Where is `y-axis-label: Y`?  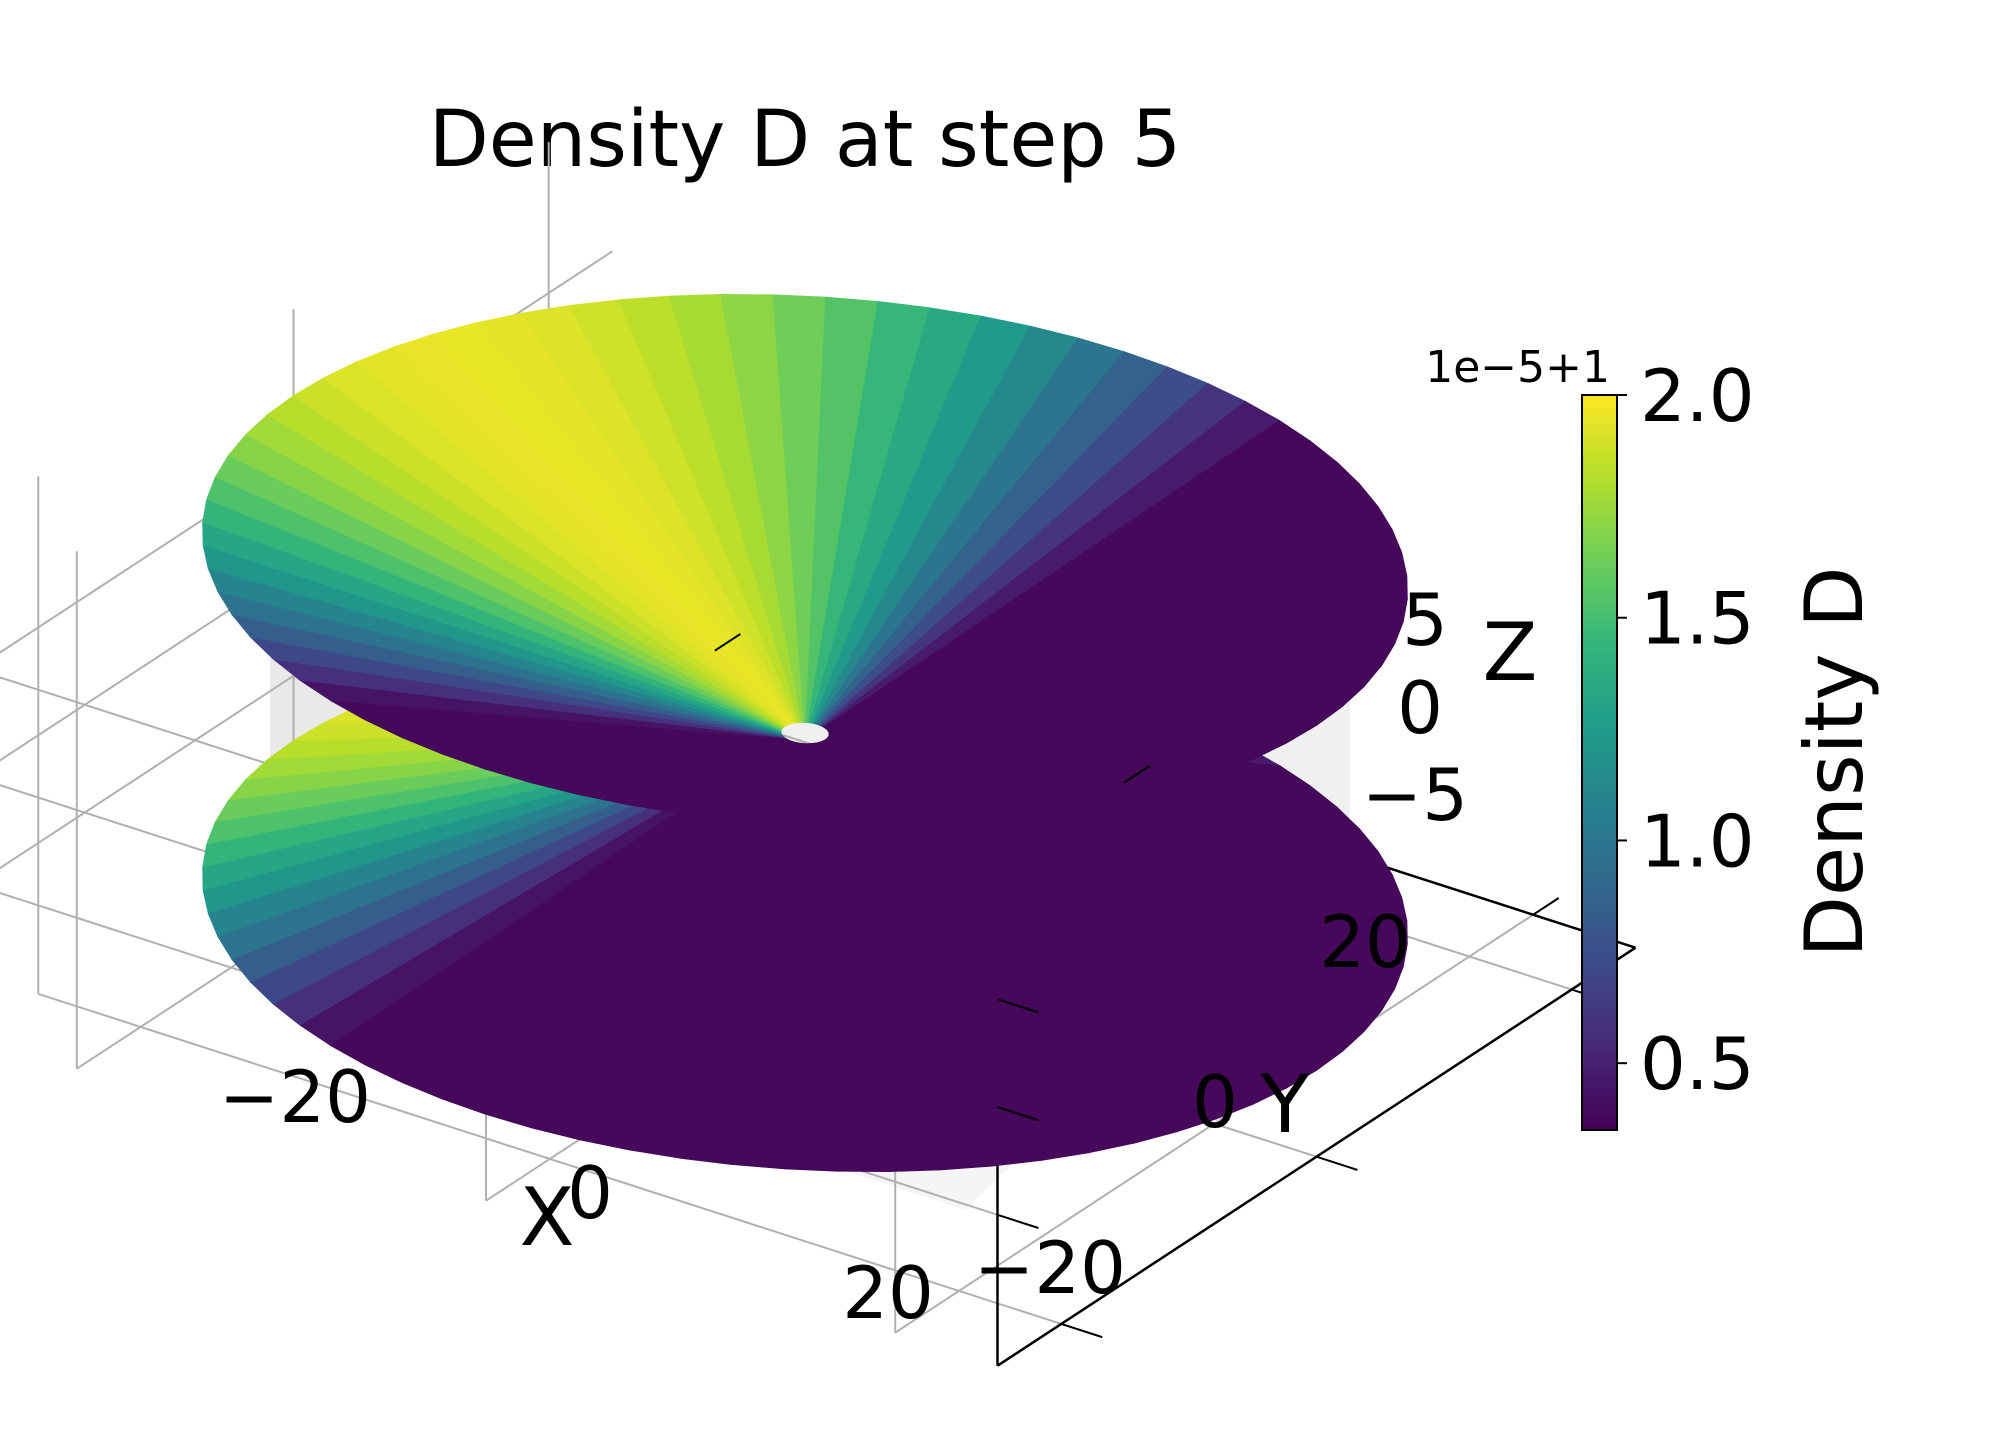 y-axis-label: Y is located at coordinates (1285, 1104).